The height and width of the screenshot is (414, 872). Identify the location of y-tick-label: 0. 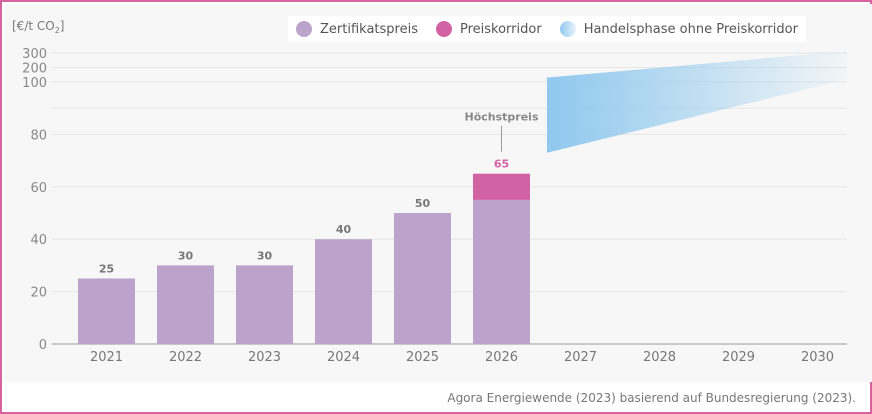
(43, 345).